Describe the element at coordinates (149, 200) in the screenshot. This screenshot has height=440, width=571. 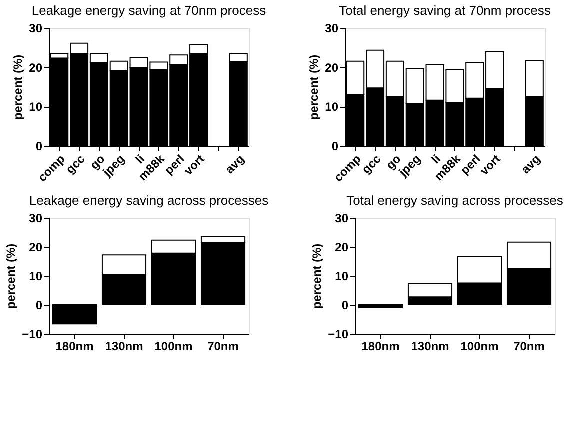
I see `chart-title: Leakage energy saving across processes` at that location.